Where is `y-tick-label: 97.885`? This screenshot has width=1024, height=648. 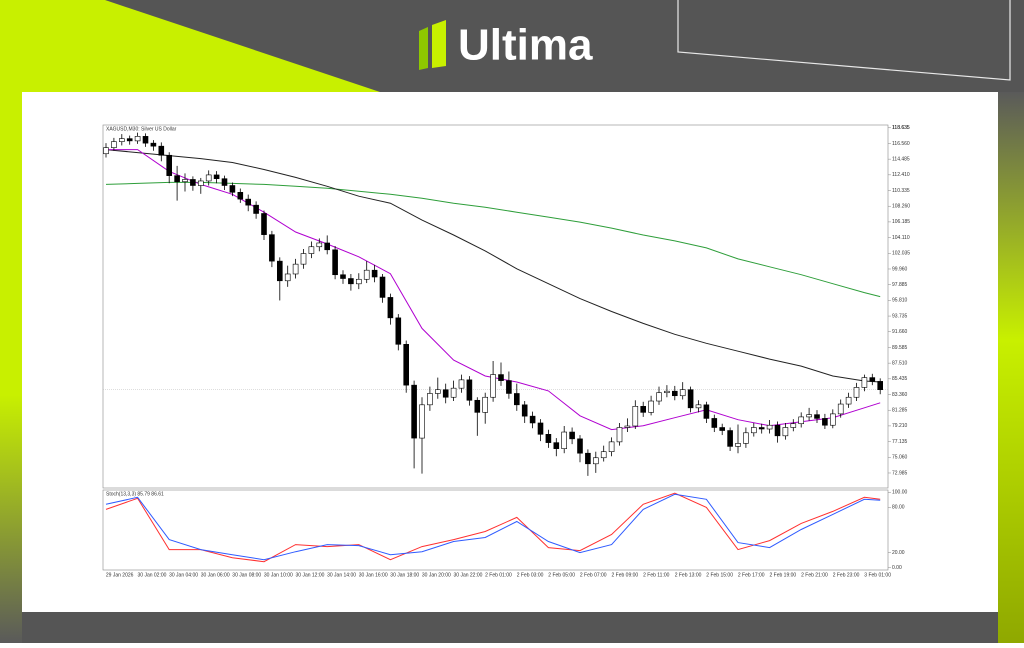
y-tick-label: 97.885 is located at coordinates (900, 285).